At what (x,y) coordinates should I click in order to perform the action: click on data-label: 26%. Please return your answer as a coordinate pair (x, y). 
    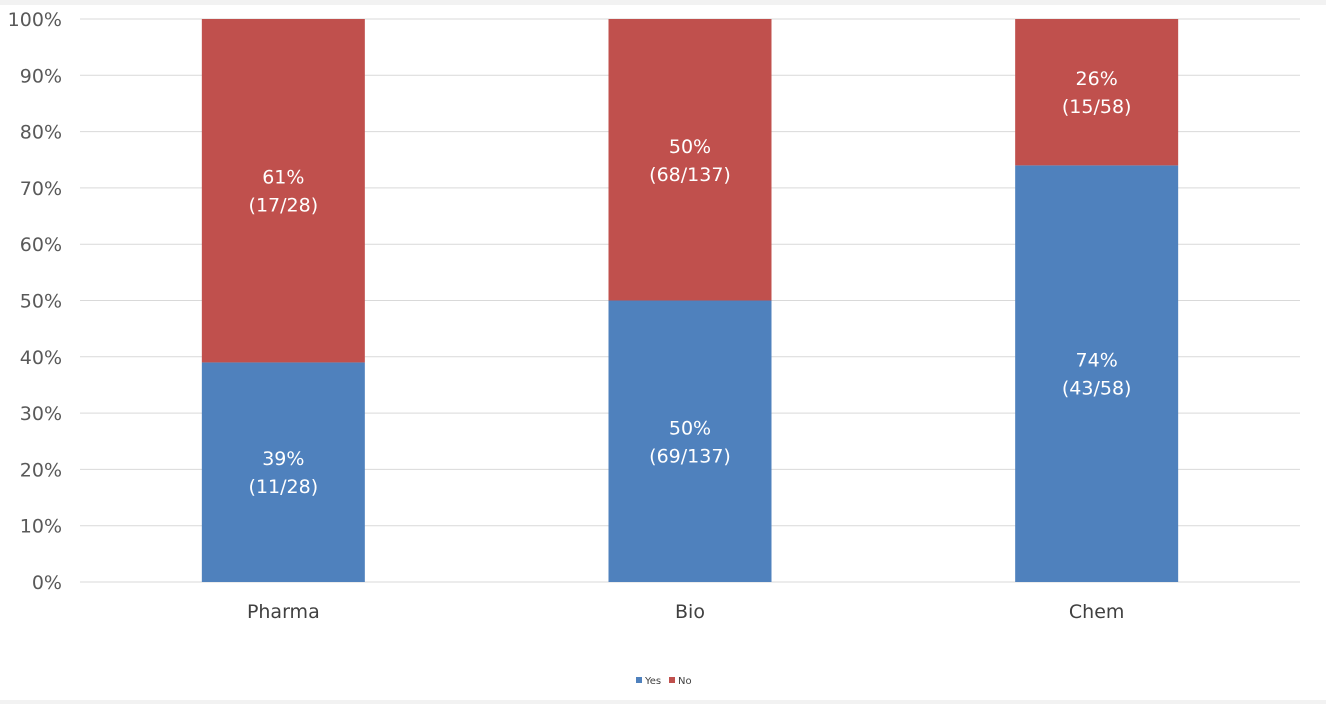
    Looking at the image, I should click on (1097, 79).